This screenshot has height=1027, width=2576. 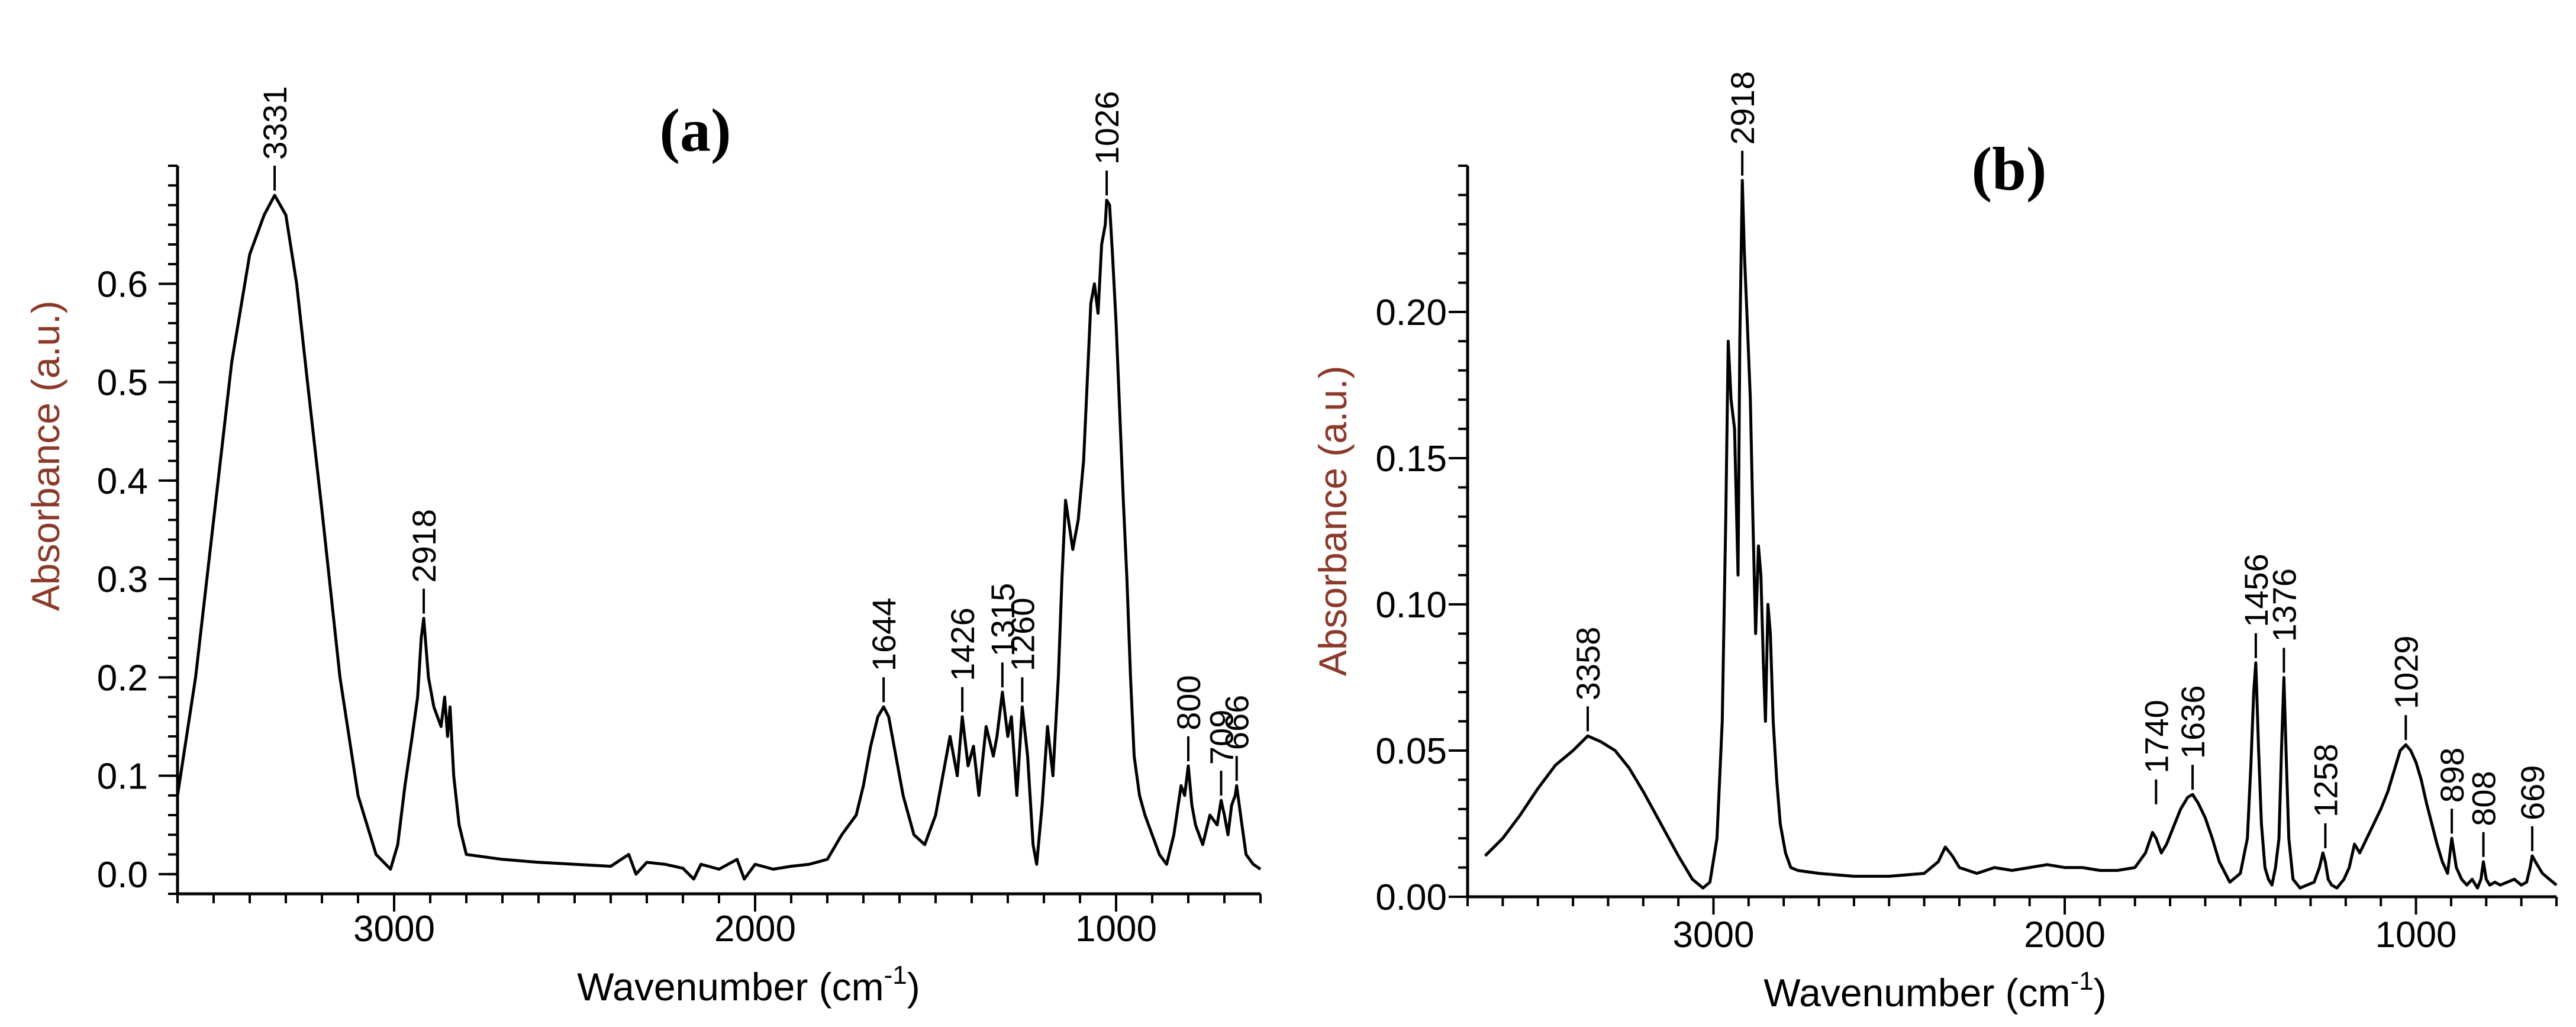 I want to click on peak-label: 1376, so click(x=2284, y=605).